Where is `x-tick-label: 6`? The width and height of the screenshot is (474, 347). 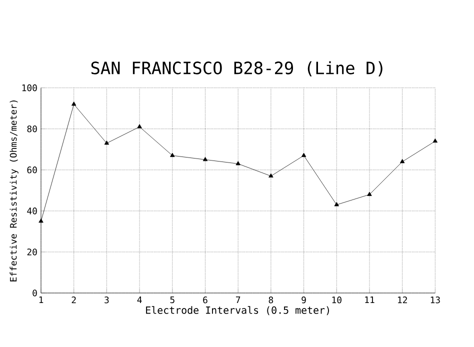 x-tick-label: 6 is located at coordinates (205, 300).